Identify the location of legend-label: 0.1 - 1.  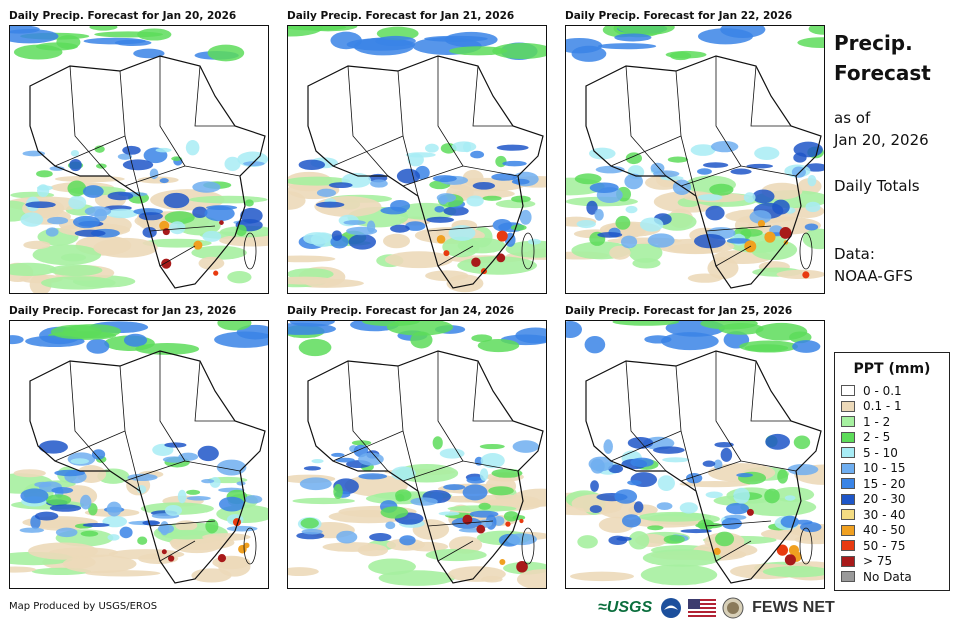
(882, 406).